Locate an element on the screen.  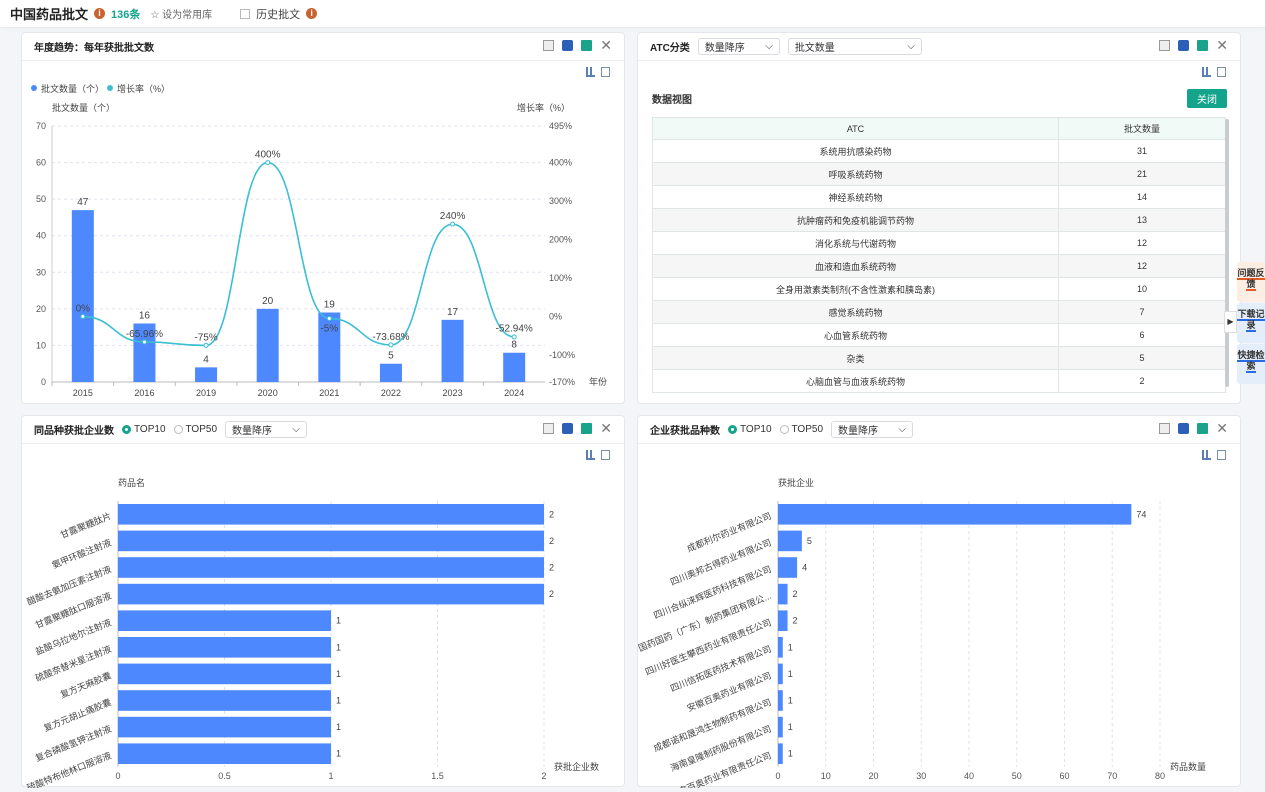
y2-tick-label: -170% is located at coordinates (562, 382).